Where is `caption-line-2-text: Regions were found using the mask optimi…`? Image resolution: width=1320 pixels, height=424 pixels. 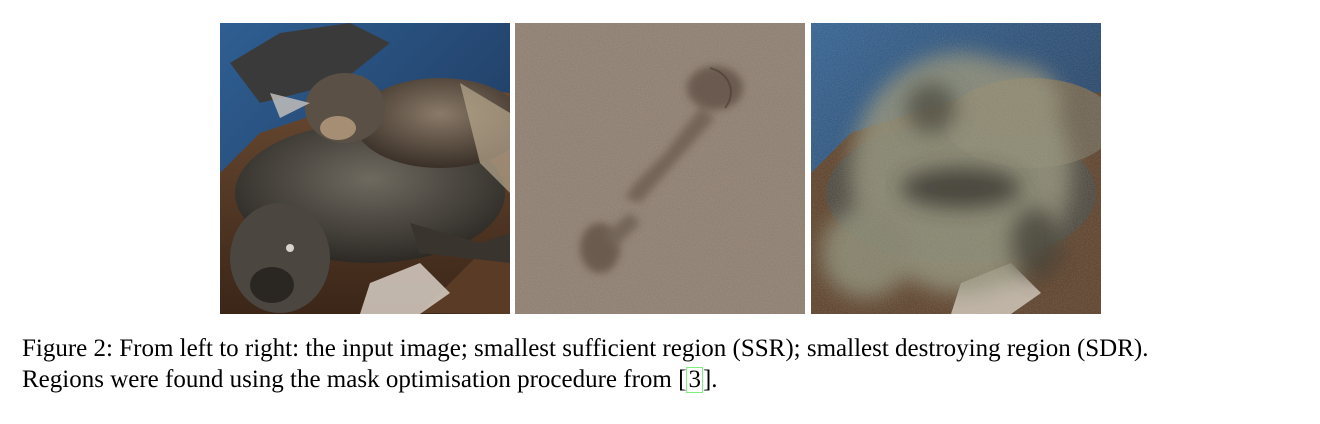 caption-line-2-text: Regions were found using the mask optimi… is located at coordinates (354, 379).